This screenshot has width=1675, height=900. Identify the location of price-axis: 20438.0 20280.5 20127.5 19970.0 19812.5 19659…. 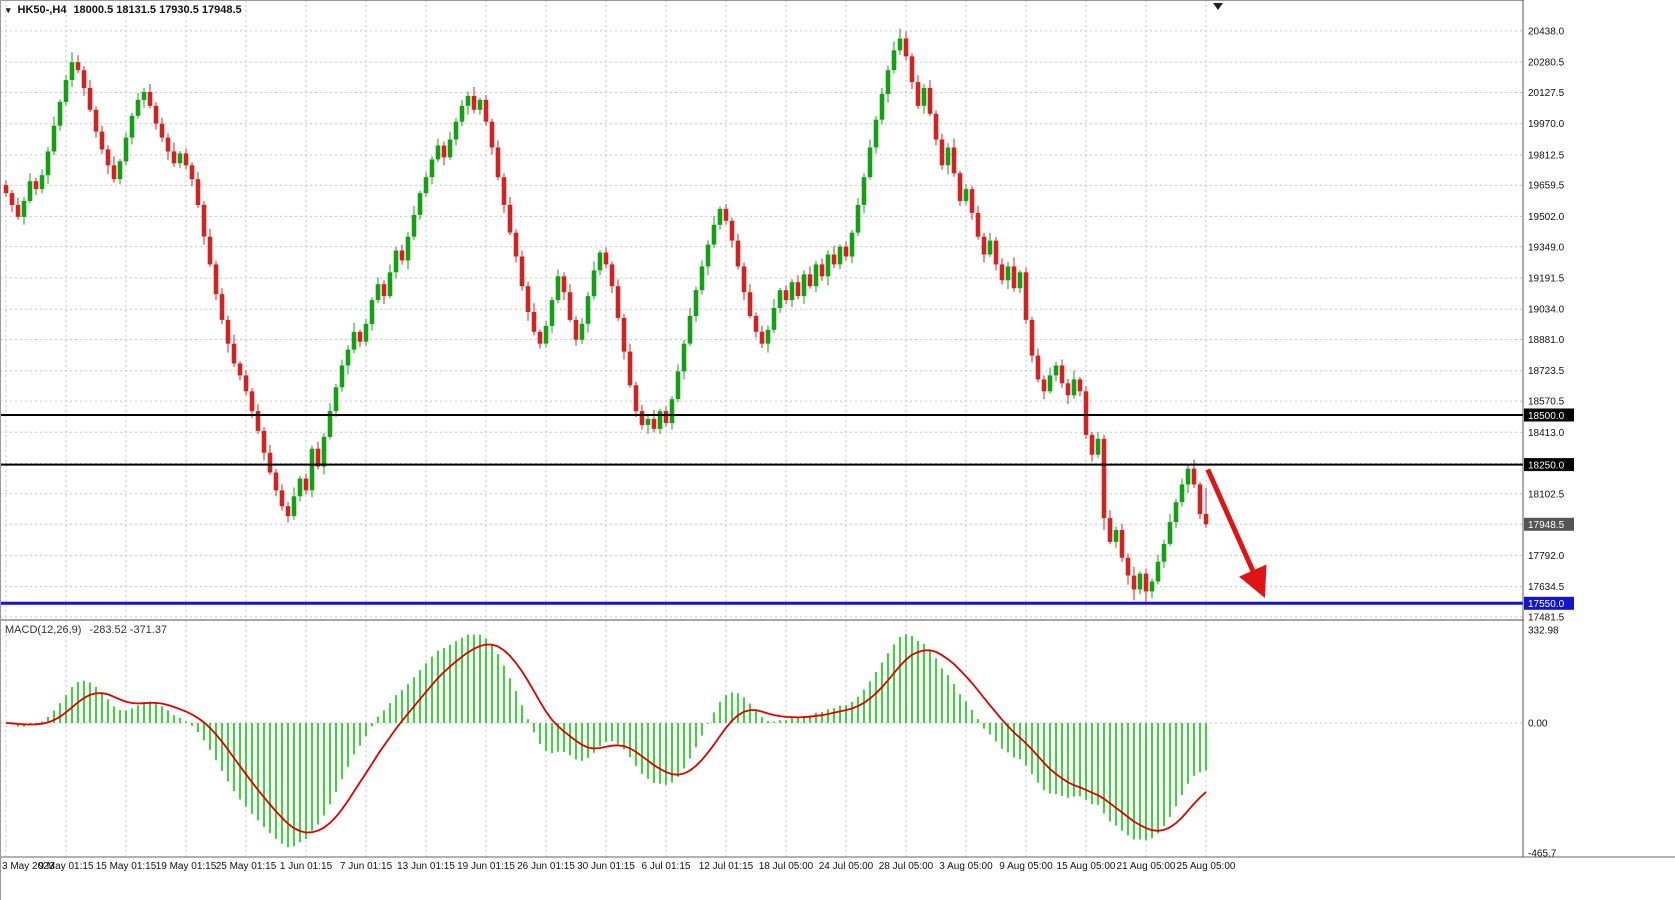
(1598, 429).